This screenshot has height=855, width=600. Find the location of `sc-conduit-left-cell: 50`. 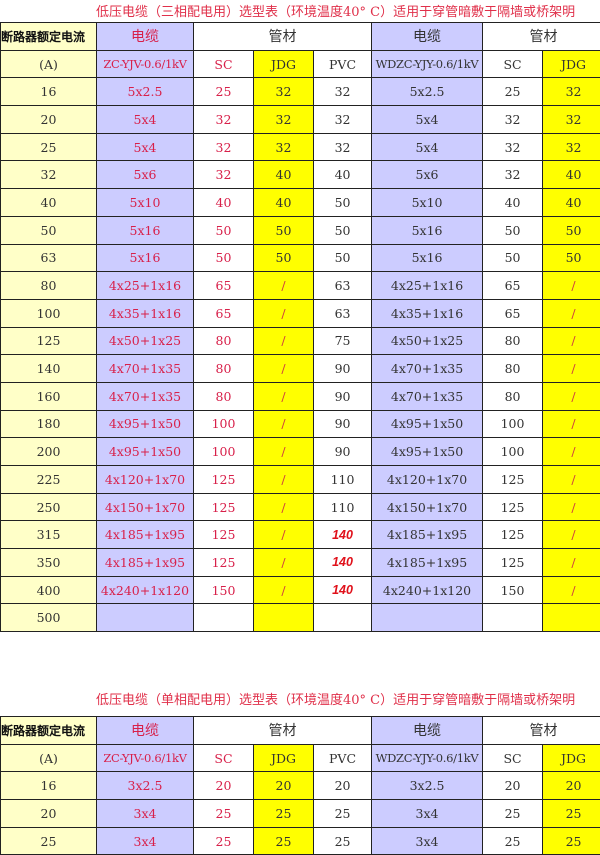

sc-conduit-left-cell: 50 is located at coordinates (224, 230).